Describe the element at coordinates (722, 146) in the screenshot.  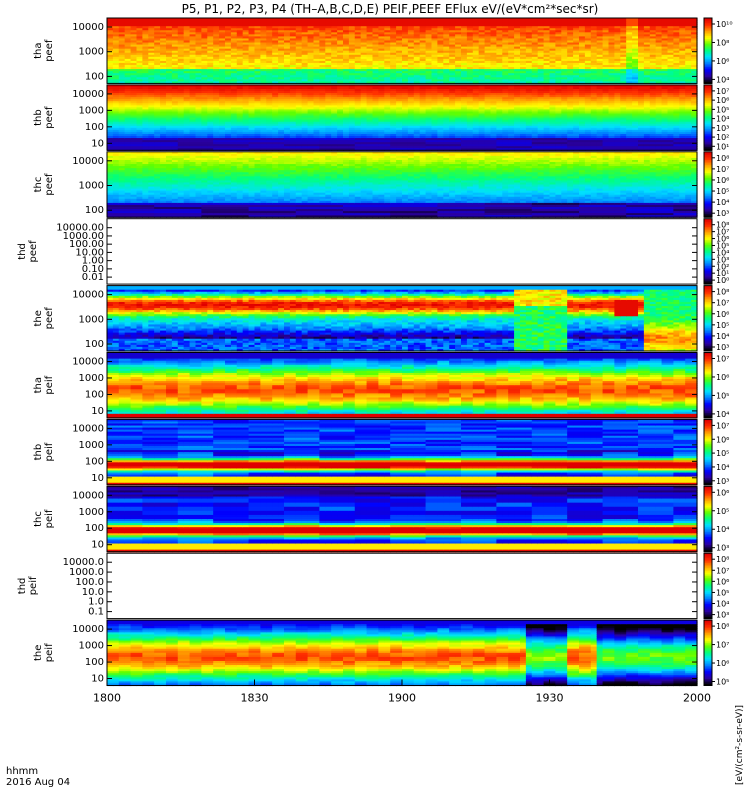
I see `colorbar-tick-label: 10¹` at that location.